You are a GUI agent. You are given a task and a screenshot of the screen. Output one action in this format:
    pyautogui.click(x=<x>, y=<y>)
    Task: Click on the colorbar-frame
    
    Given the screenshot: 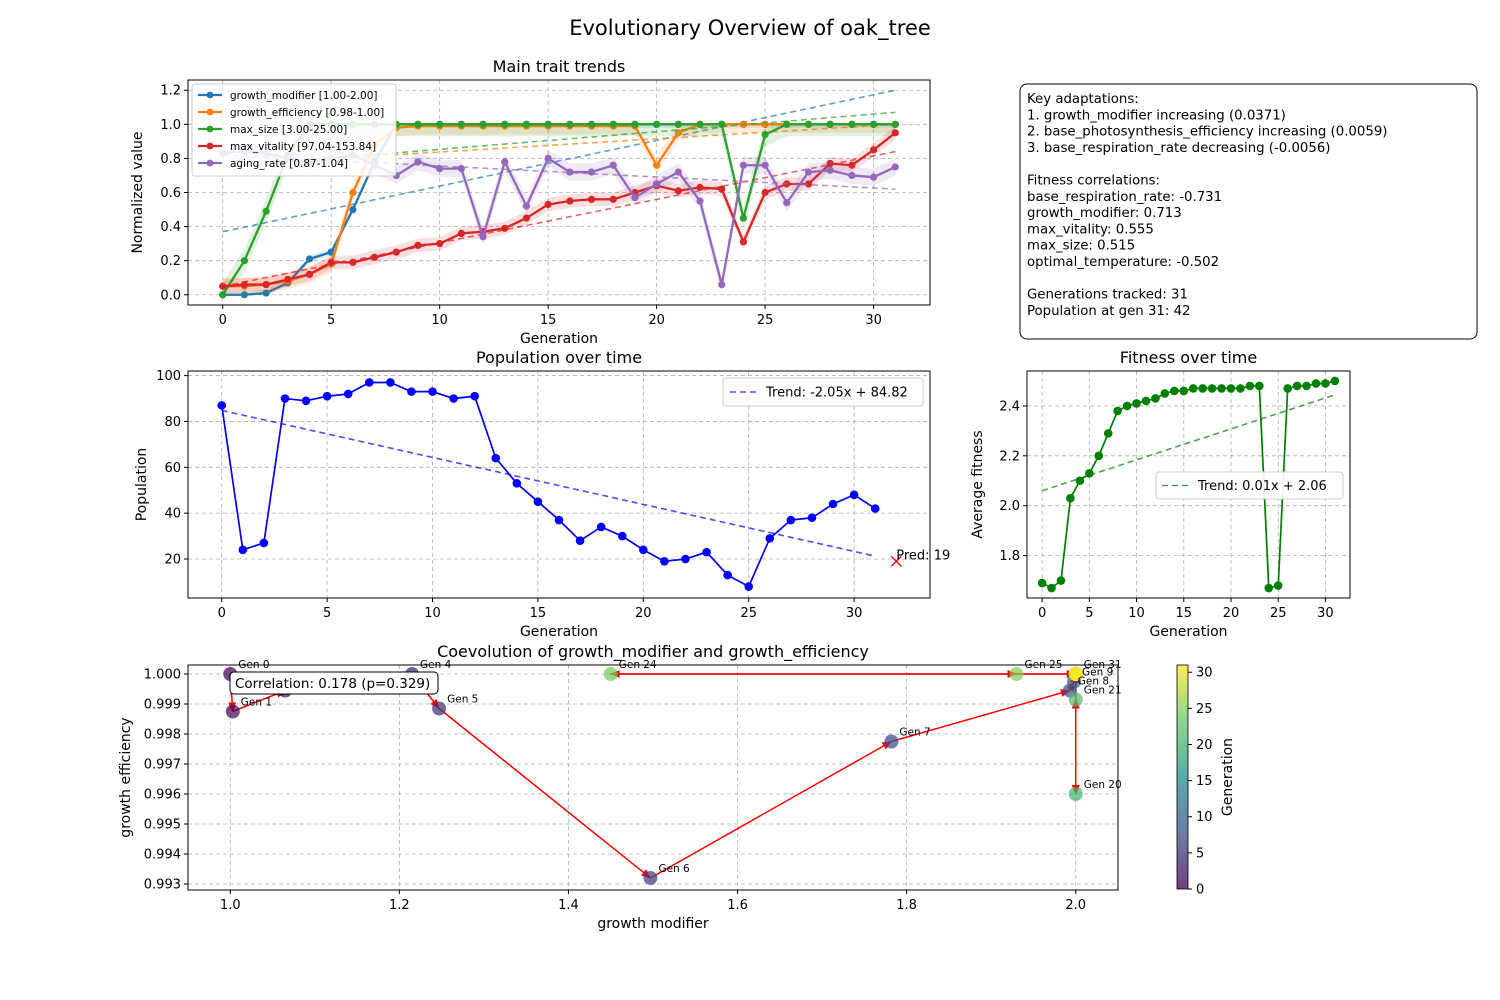 What is the action you would take?
    pyautogui.click(x=1182, y=777)
    